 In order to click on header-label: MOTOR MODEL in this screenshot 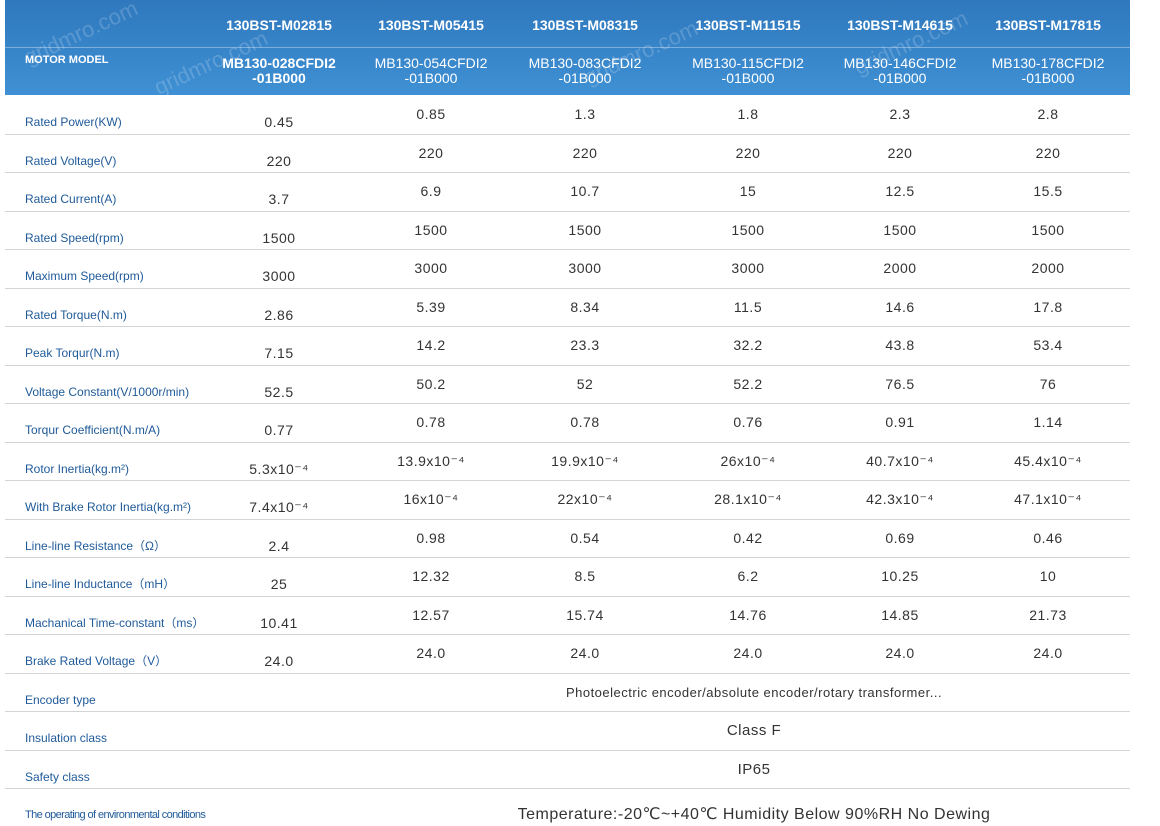, I will do `click(67, 60)`.